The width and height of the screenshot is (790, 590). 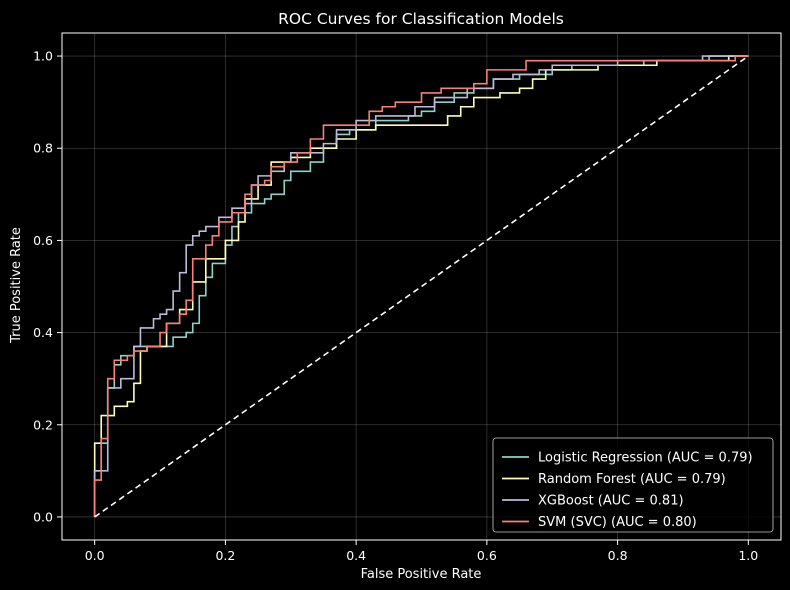 I want to click on y-tick-label: 0.6, so click(x=43, y=240).